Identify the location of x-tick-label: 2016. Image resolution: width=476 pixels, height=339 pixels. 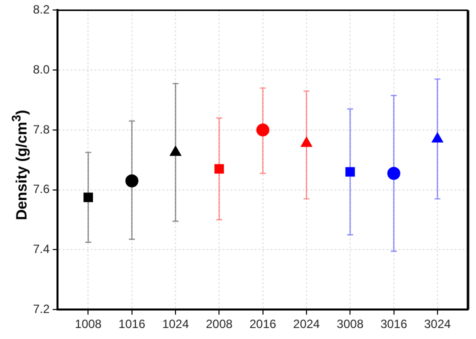
(263, 324).